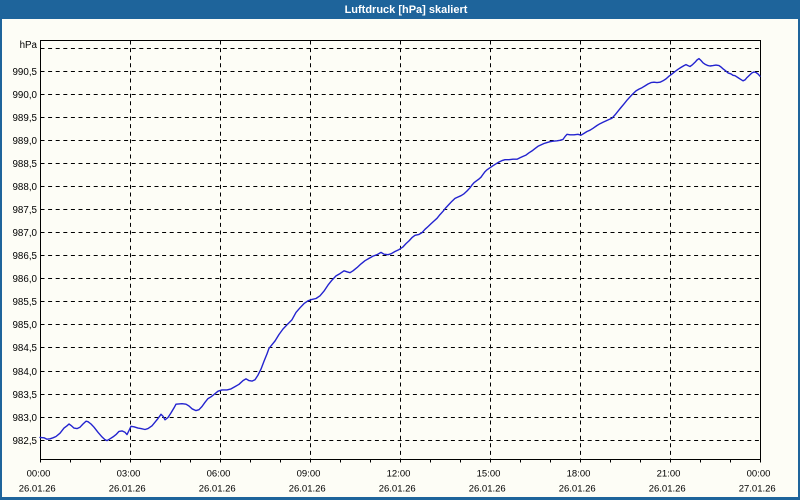 The height and width of the screenshot is (500, 800). Describe the element at coordinates (24, 164) in the screenshot. I see `svg-text: 988,5` at that location.